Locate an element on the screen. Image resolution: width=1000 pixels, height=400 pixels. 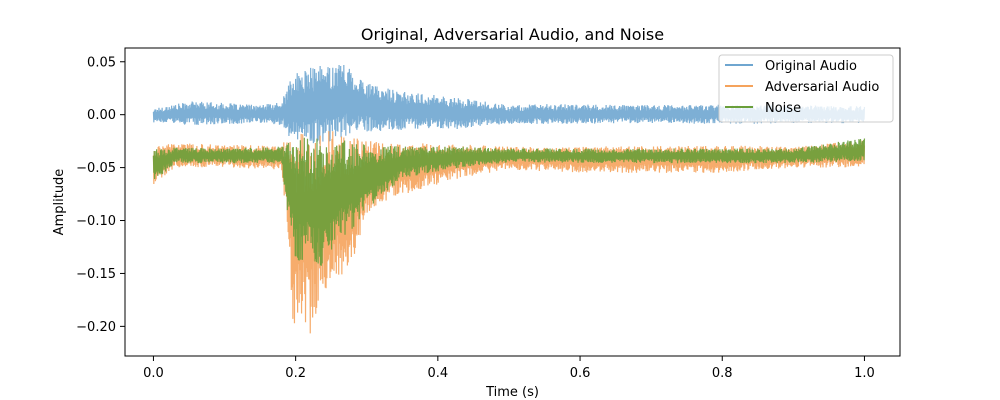
y-axis: 0.05 0.00 −0.05 −0.10 −0.15 −0.20 is located at coordinates (100, 195).